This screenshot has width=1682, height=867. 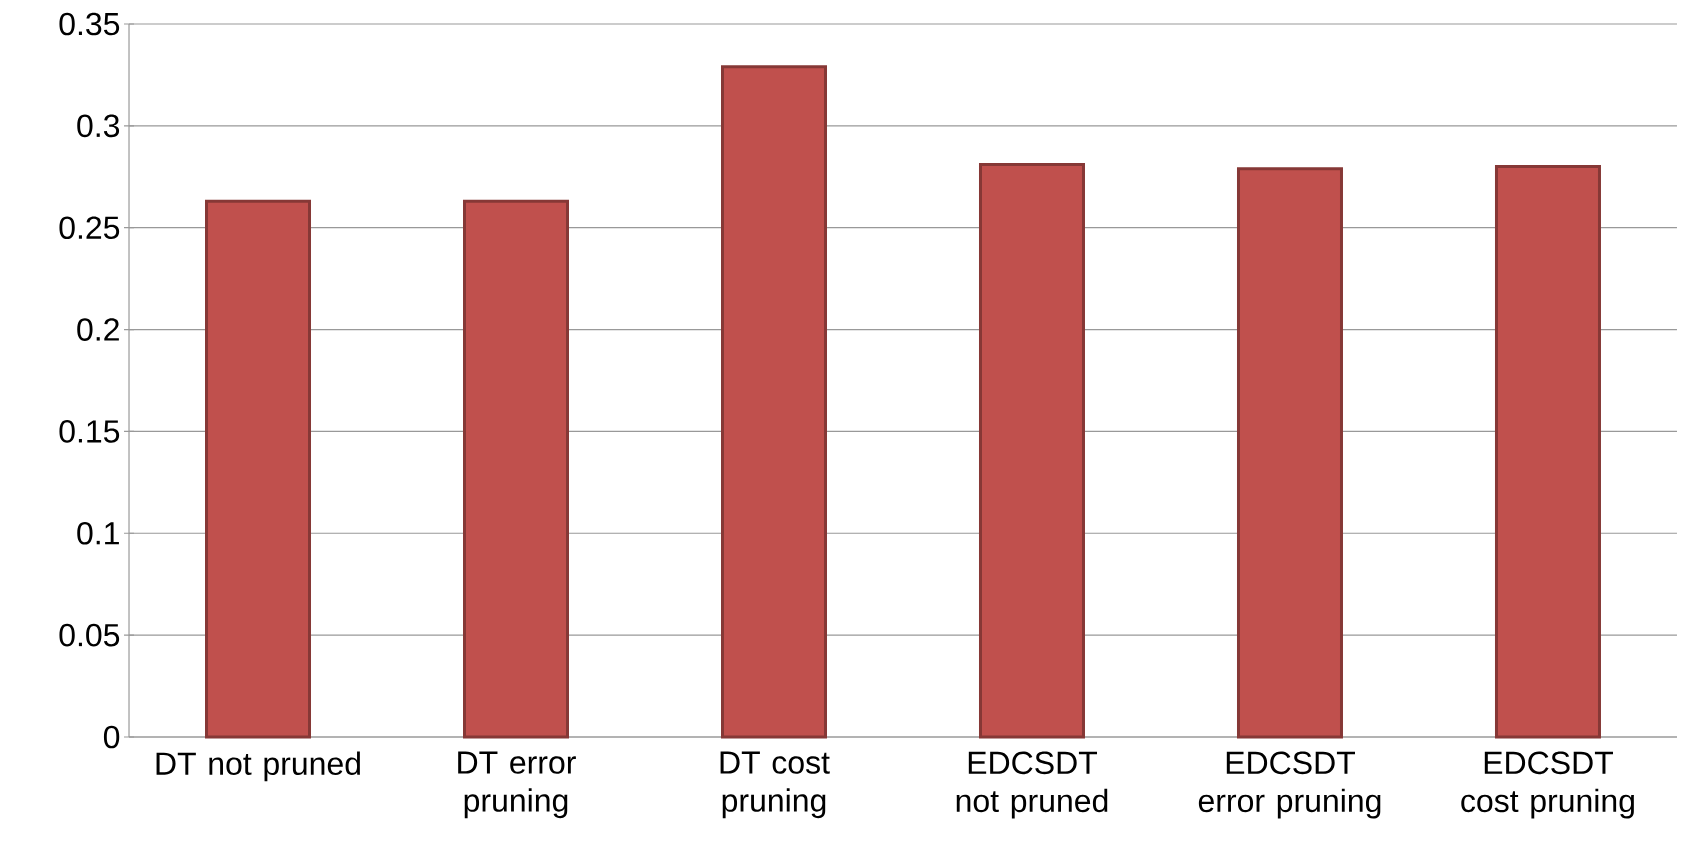 I want to click on y-tick-label: 0.15, so click(x=89, y=431).